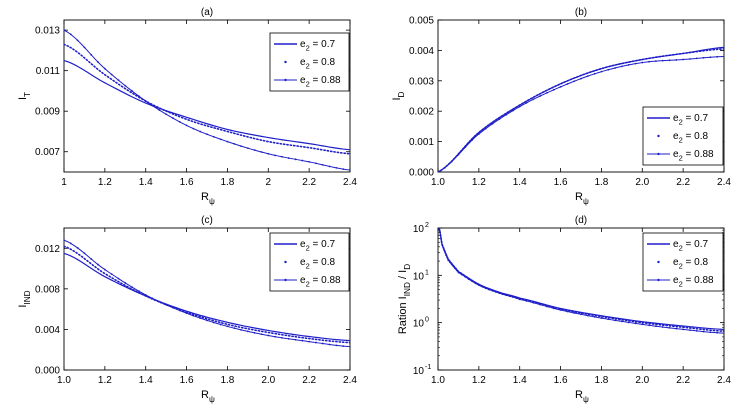  I want to click on legend-label: e2 = 0.88, so click(693, 282).